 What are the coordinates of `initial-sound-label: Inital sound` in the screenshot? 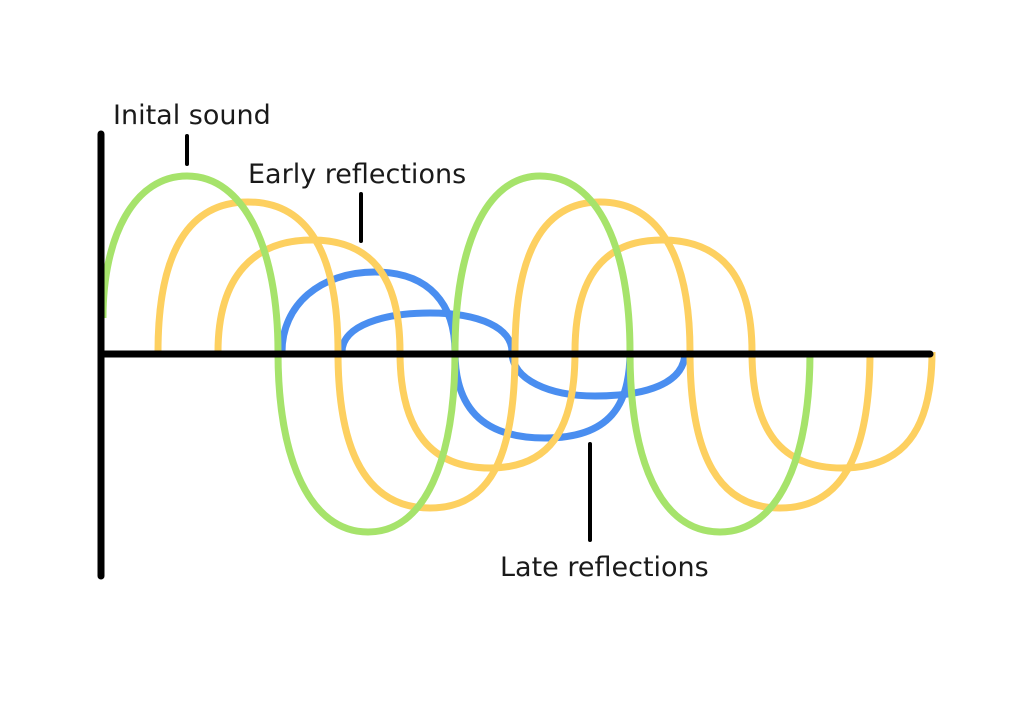 It's located at (192, 115).